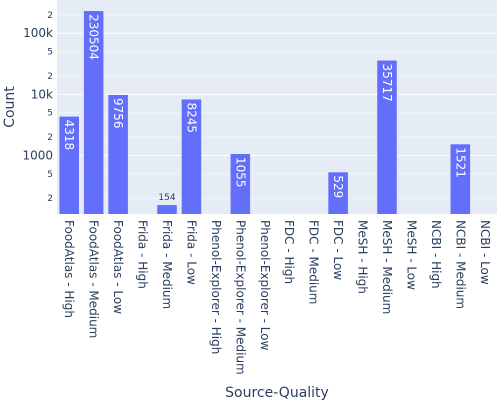 The width and height of the screenshot is (500, 400). Describe the element at coordinates (69, 269) in the screenshot. I see `x-tick-label: FoodAtlas - High` at that location.